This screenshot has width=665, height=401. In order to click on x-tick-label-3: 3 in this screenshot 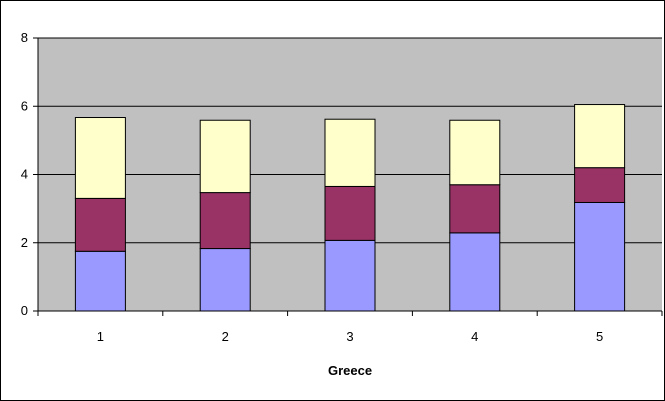, I will do `click(349, 336)`.